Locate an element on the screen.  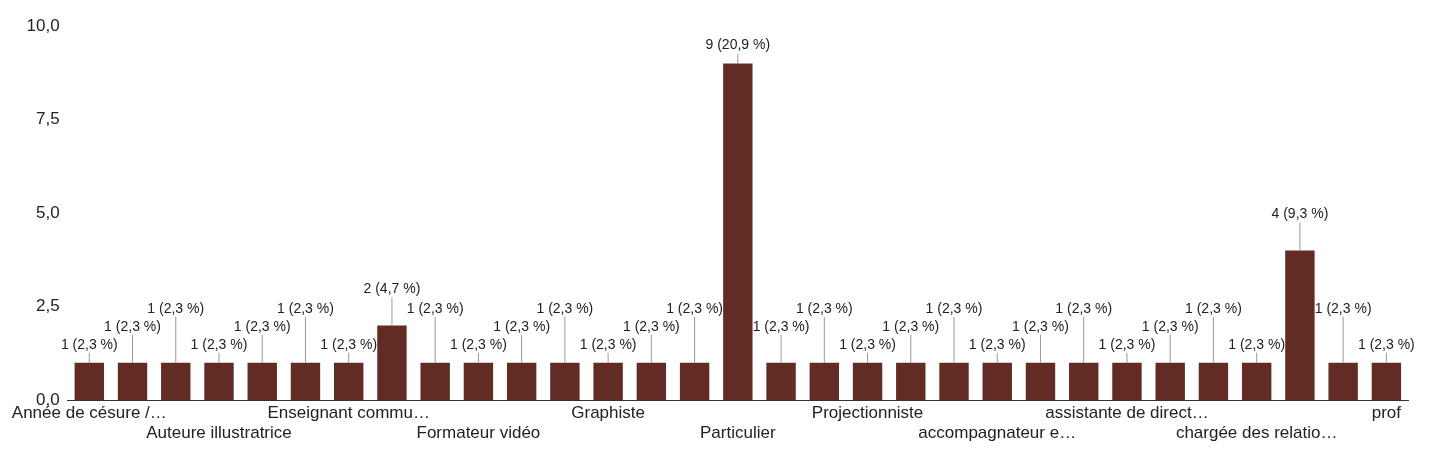
data-label: 2 (4,7 %) is located at coordinates (392, 288).